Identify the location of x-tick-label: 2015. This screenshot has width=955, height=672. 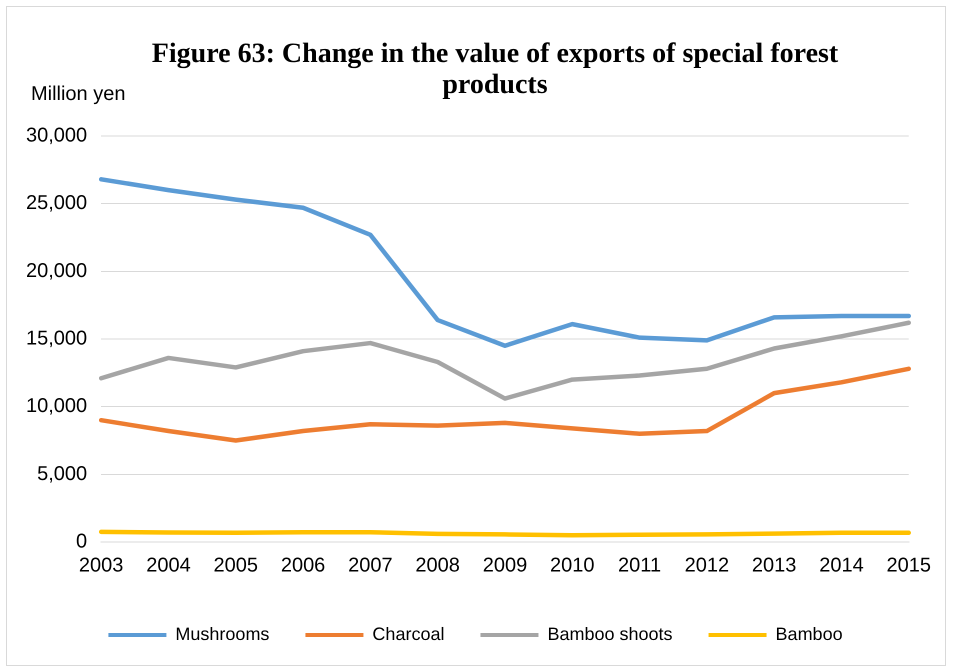
(909, 565).